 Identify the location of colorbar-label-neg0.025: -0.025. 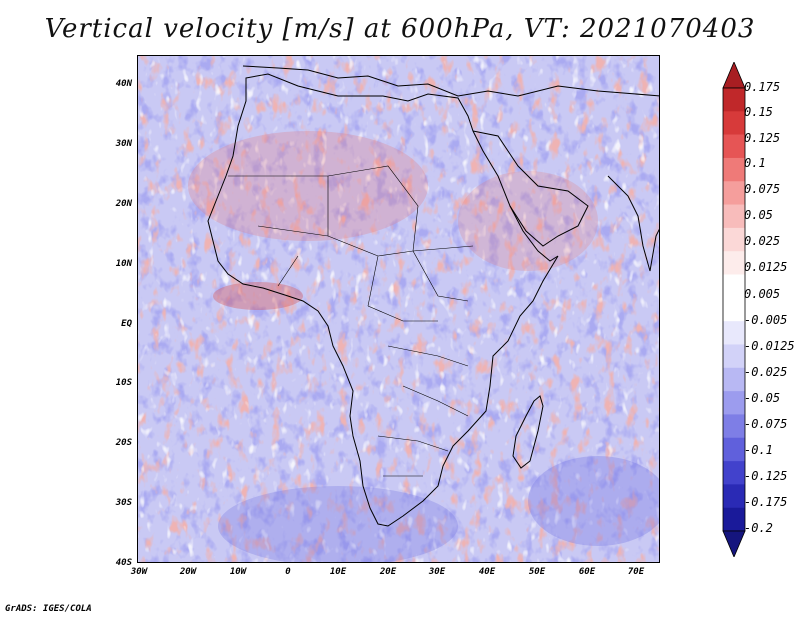
(766, 372).